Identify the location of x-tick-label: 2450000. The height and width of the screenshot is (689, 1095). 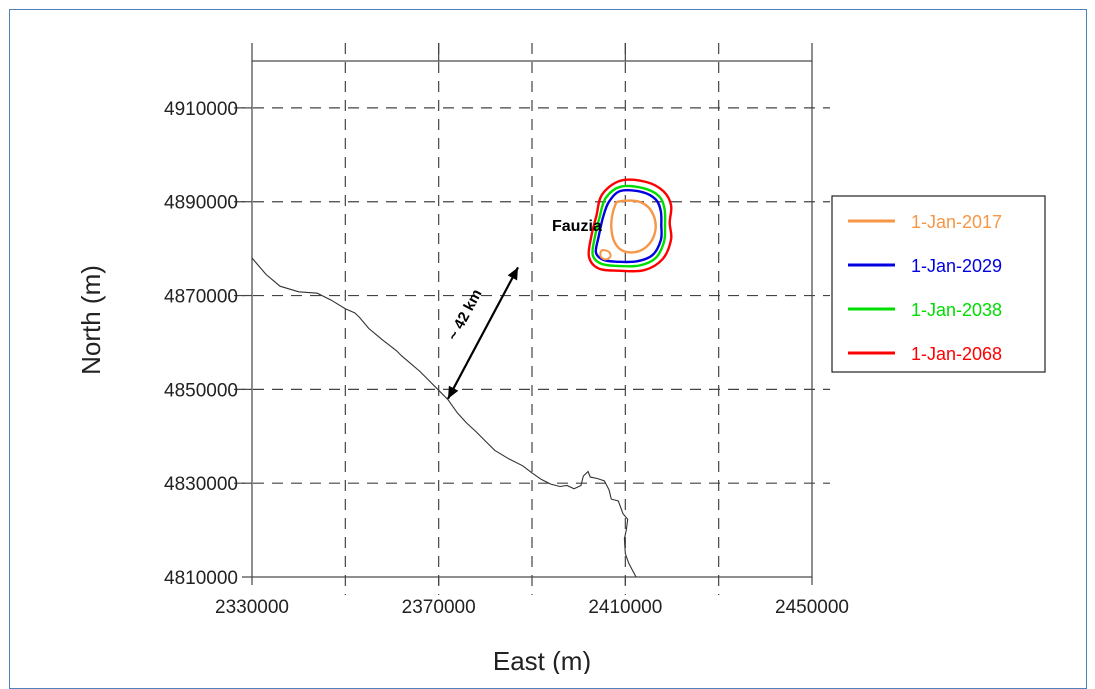
(812, 607).